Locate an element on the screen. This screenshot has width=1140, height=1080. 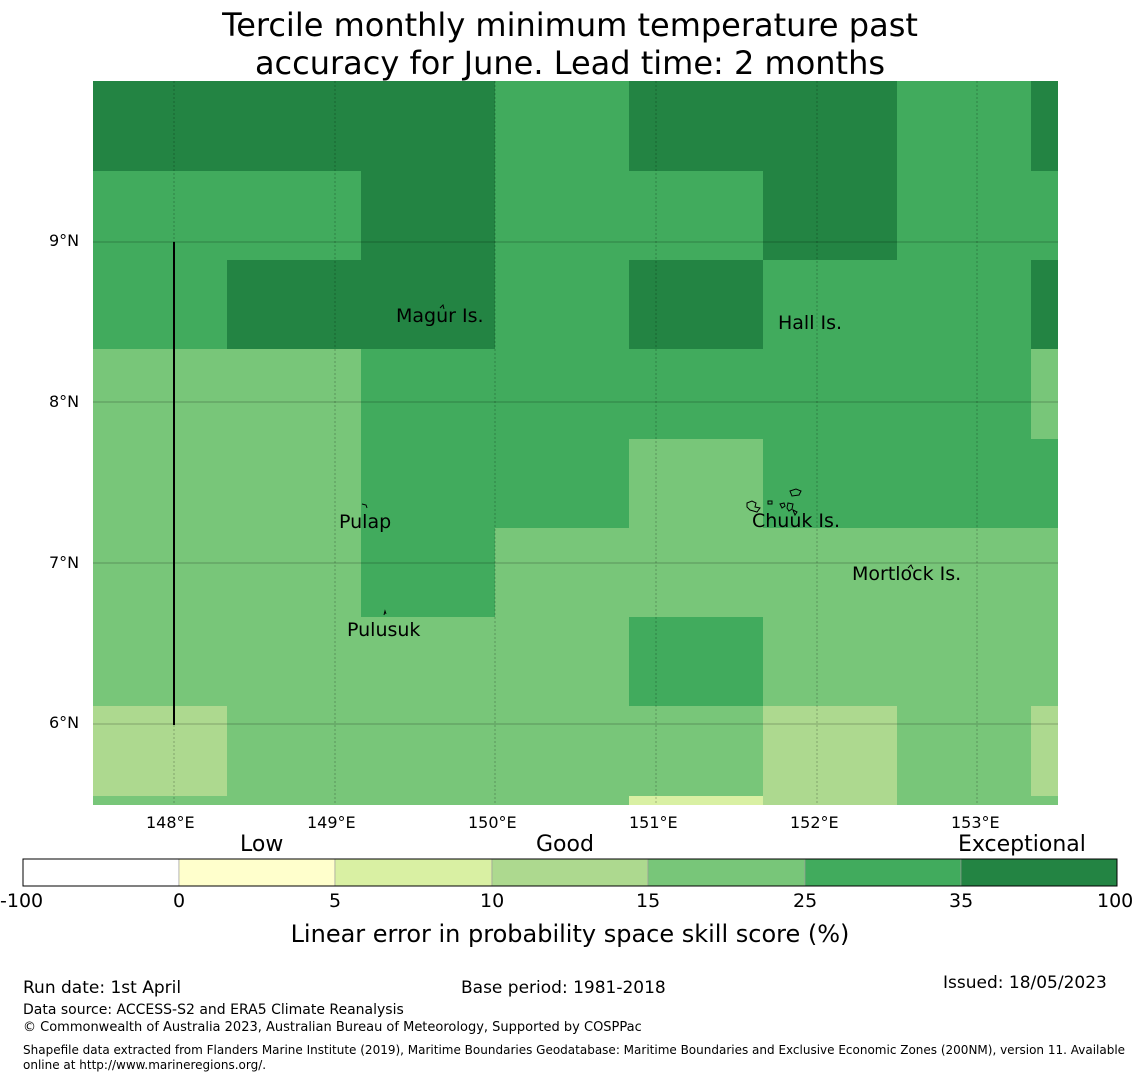
island-outlines is located at coordinates (637, 460).